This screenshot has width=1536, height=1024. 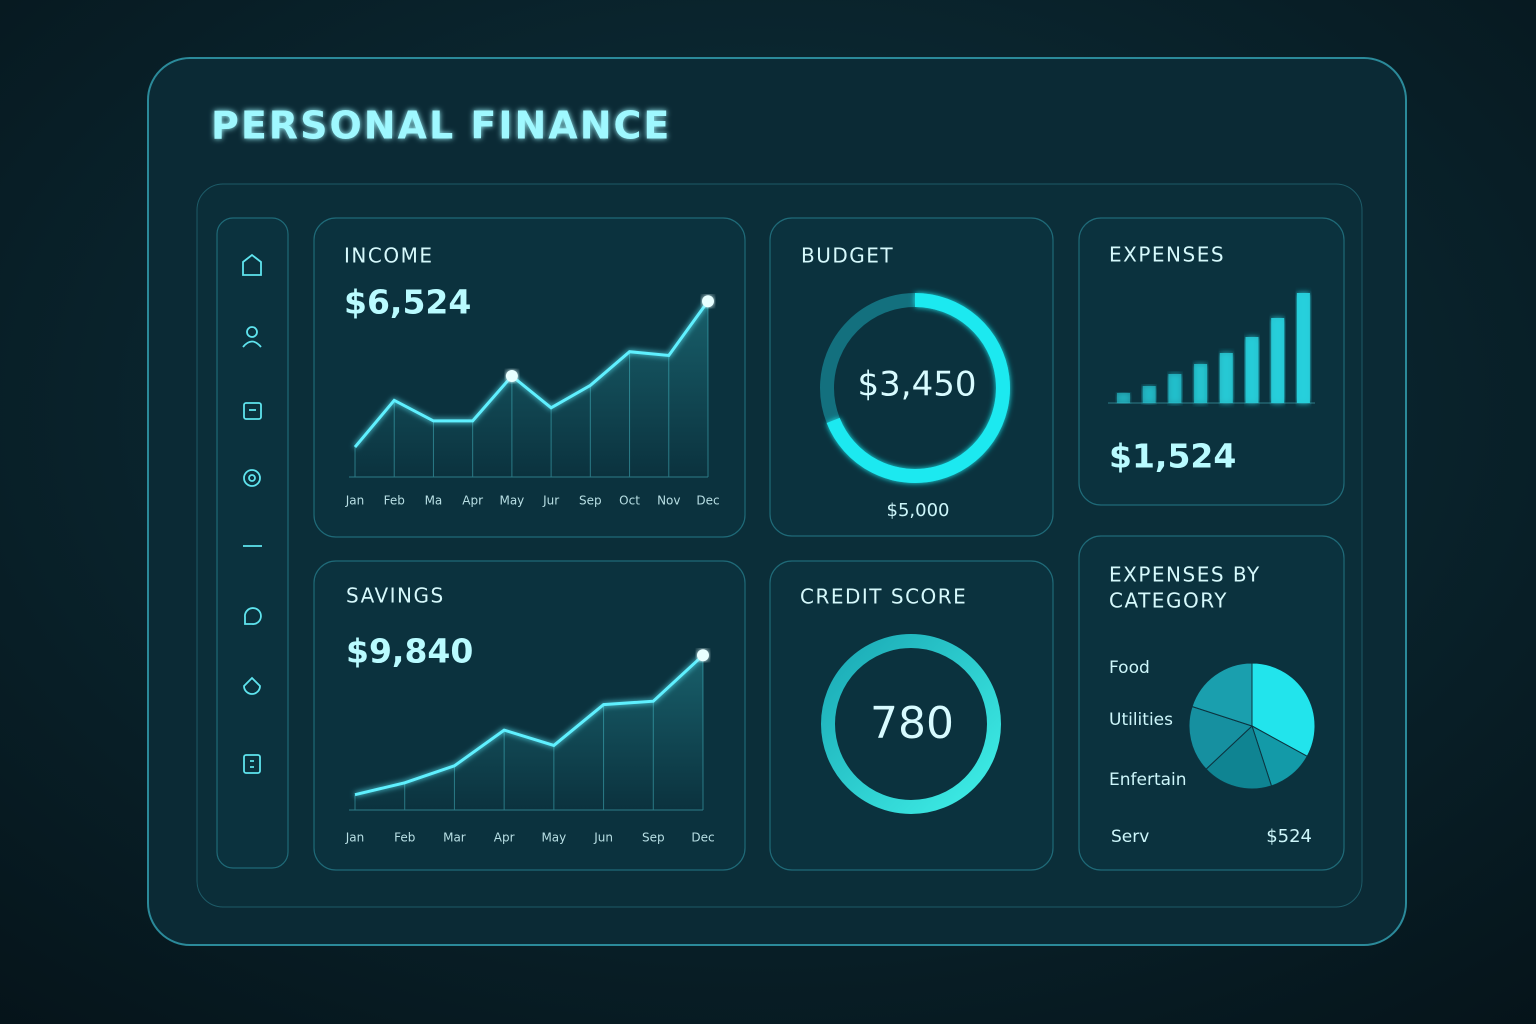 I want to click on profile-icon, so click(x=252, y=337).